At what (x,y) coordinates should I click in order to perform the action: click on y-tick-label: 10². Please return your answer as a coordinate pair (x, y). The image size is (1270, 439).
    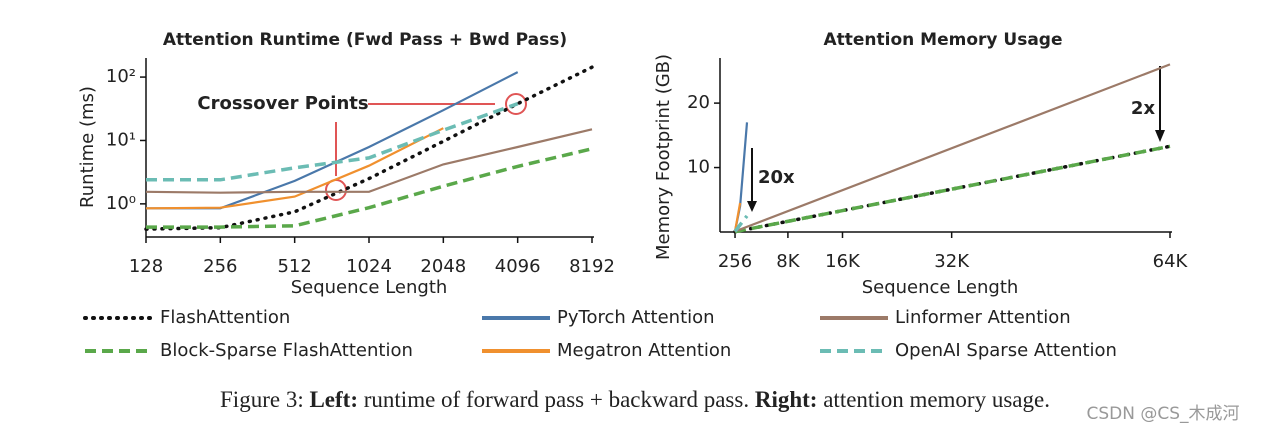
    Looking at the image, I should click on (121, 76).